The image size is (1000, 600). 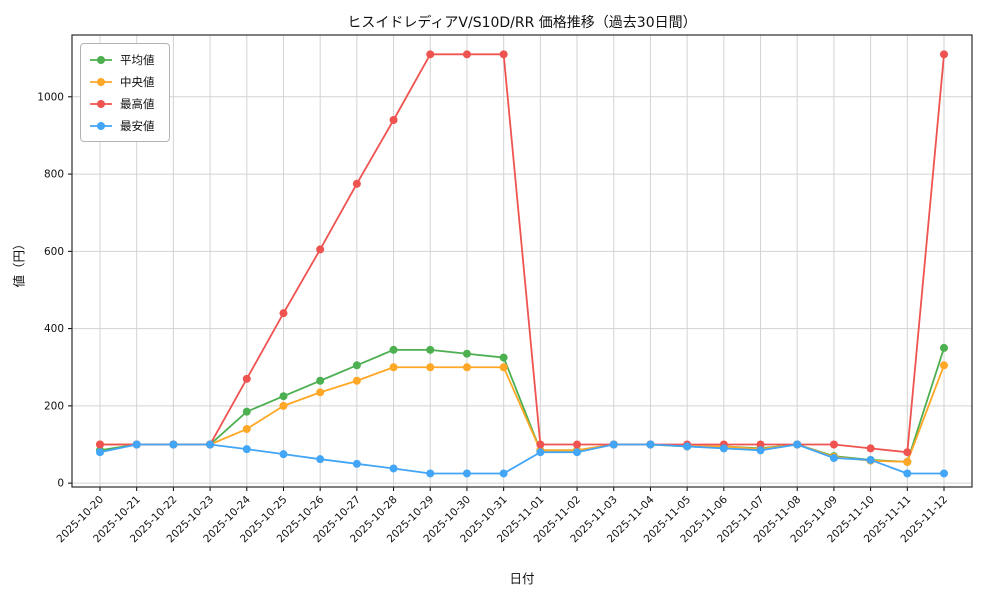 I want to click on legend-marker-max-icon, so click(x=101, y=103).